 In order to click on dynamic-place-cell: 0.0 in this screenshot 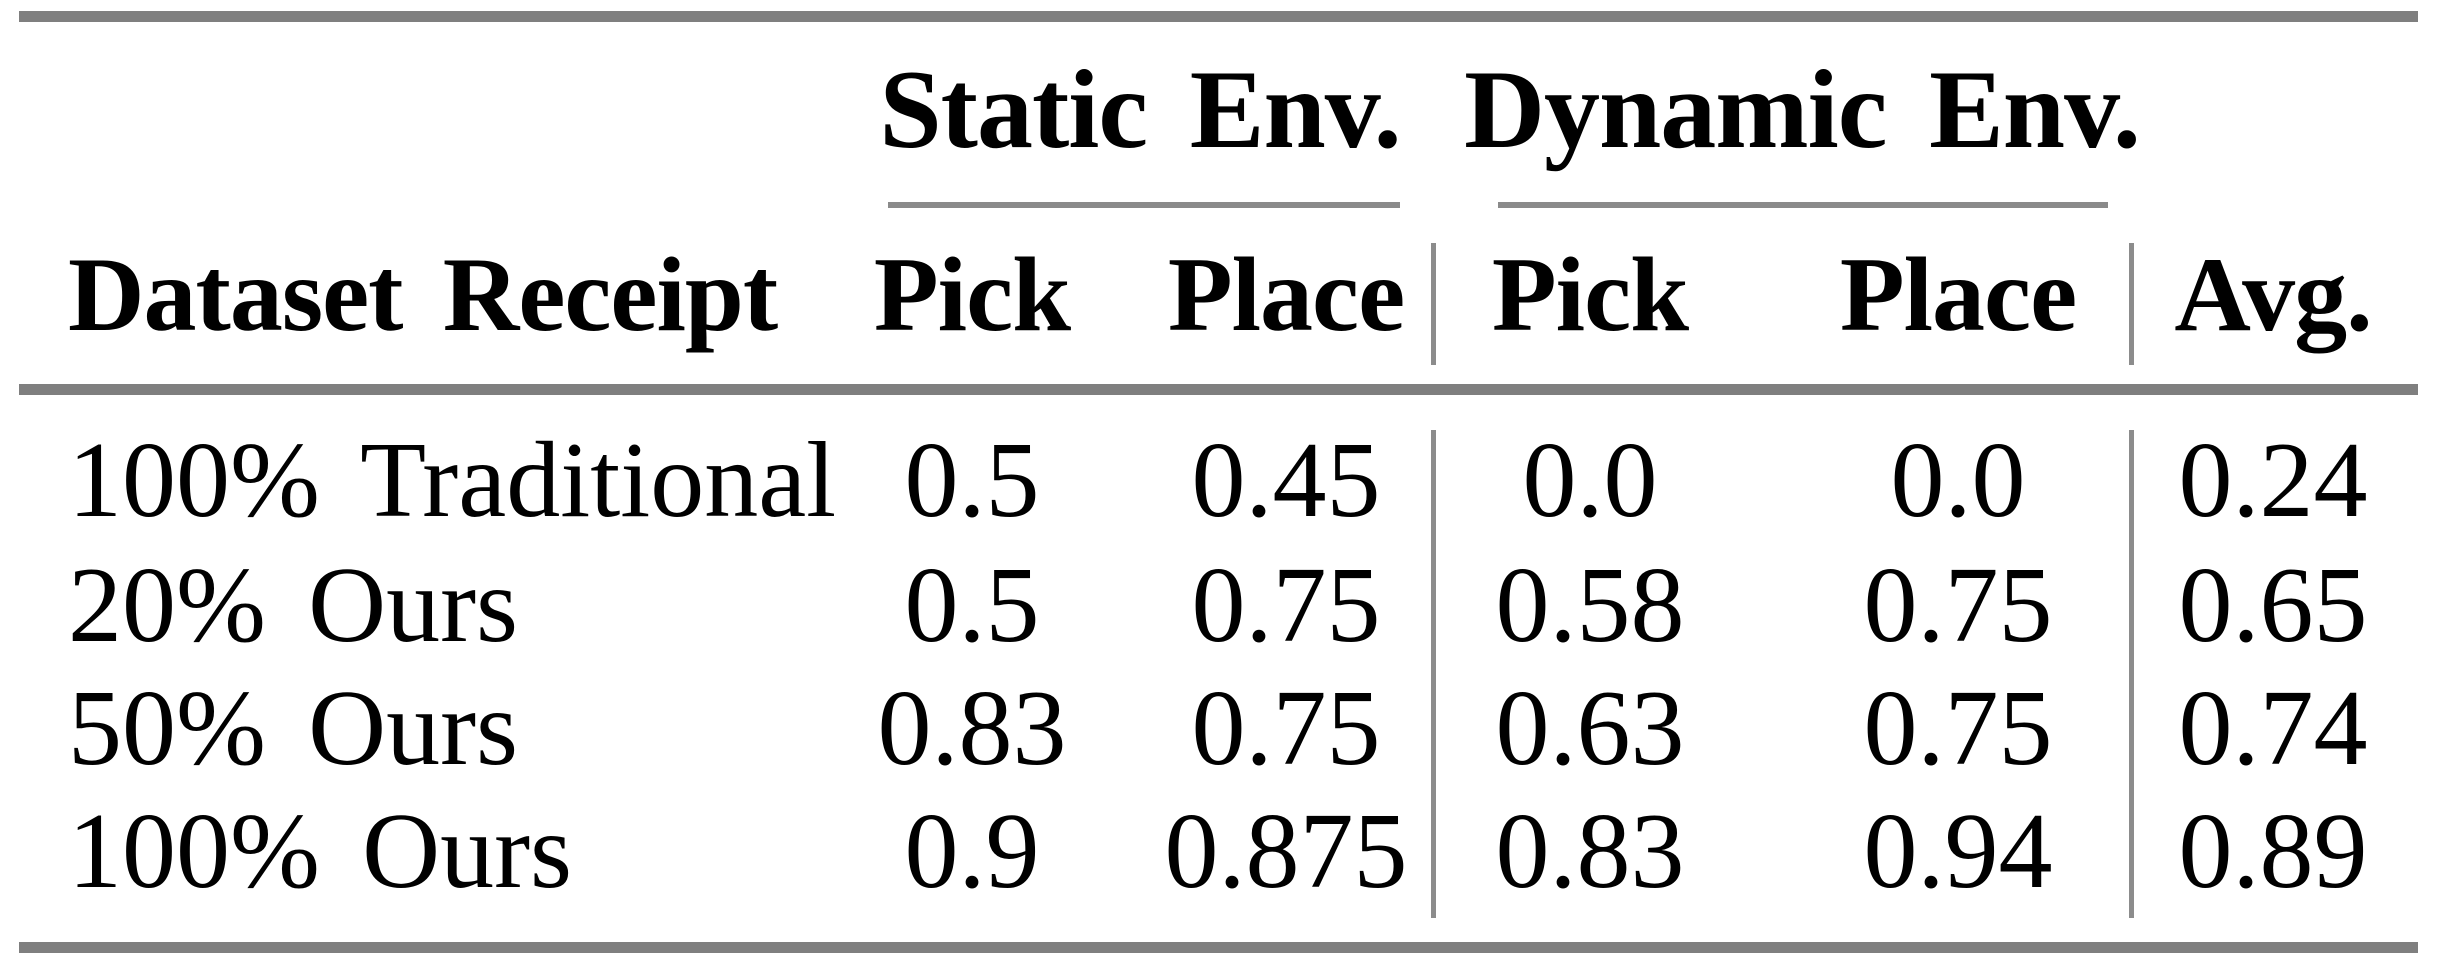, I will do `click(1958, 480)`.